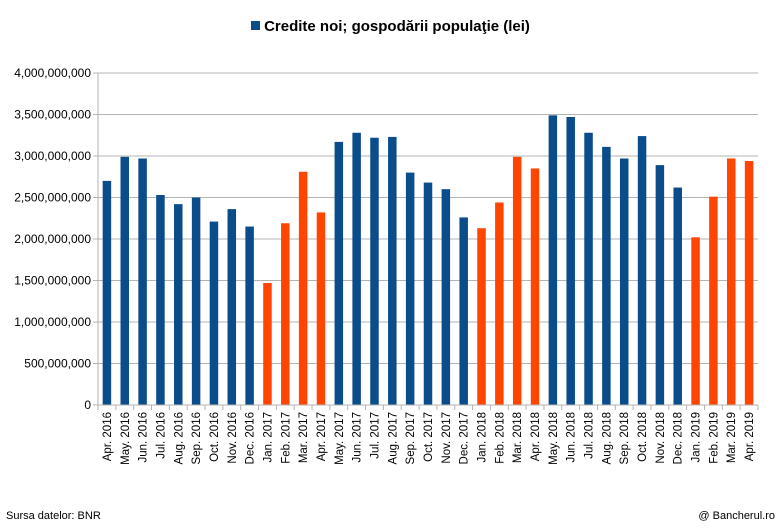 The image size is (781, 528). What do you see at coordinates (697, 437) in the screenshot?
I see `x-tick-label: Jan. 2019` at bounding box center [697, 437].